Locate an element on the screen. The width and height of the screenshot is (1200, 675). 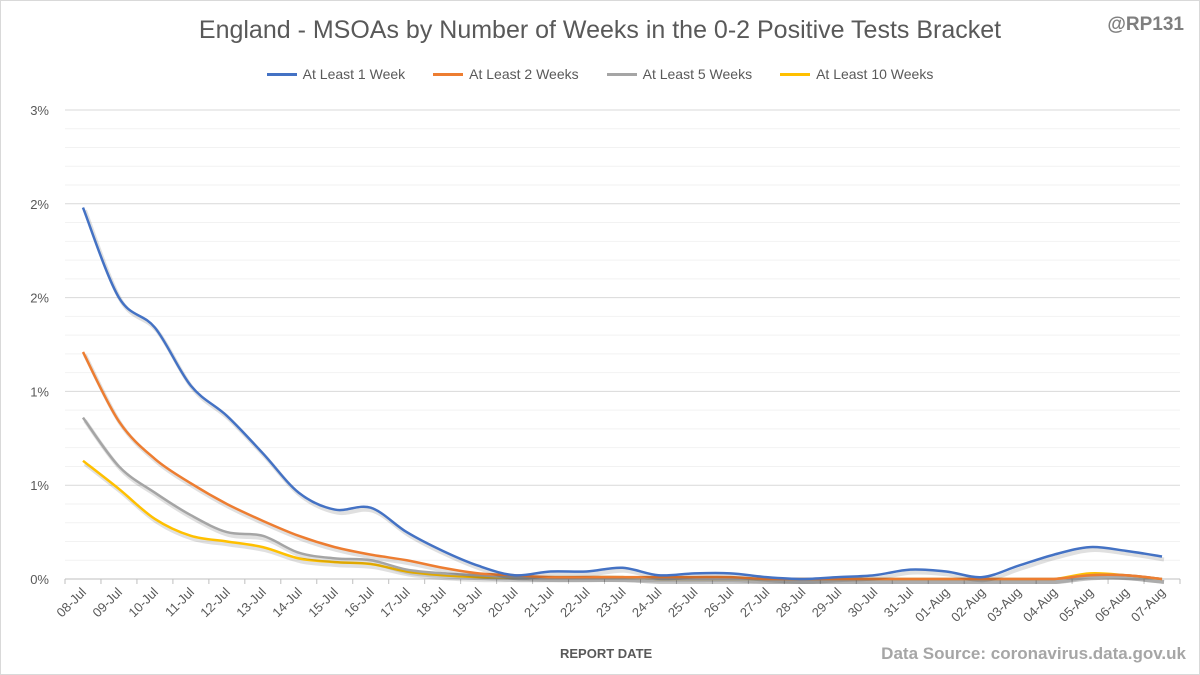
x-tick-label: 10-Jul is located at coordinates (143, 602).